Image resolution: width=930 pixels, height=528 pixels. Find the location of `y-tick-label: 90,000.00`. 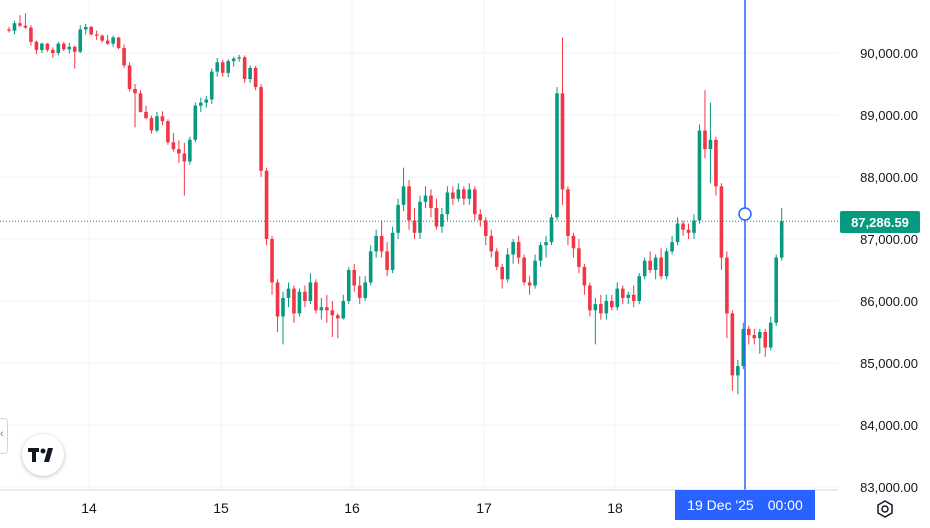

y-tick-label: 90,000.00 is located at coordinates (889, 53).